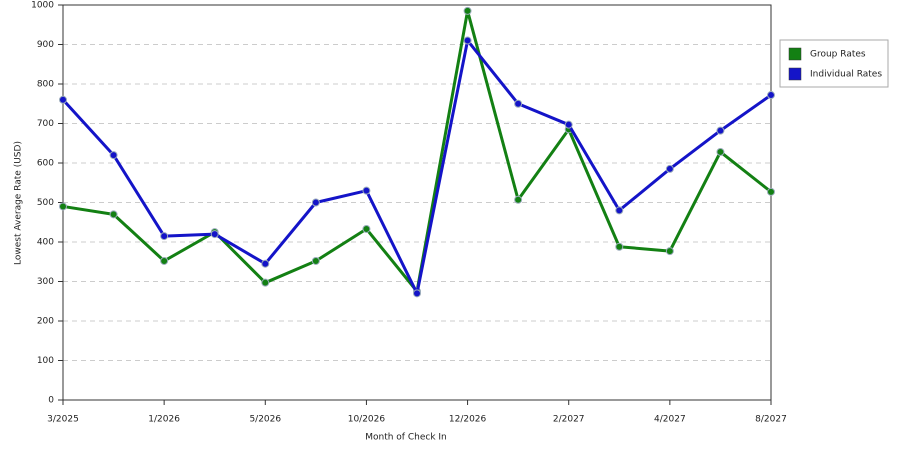  Describe the element at coordinates (468, 420) in the screenshot. I see `x-tick-label: 12/2026` at that location.